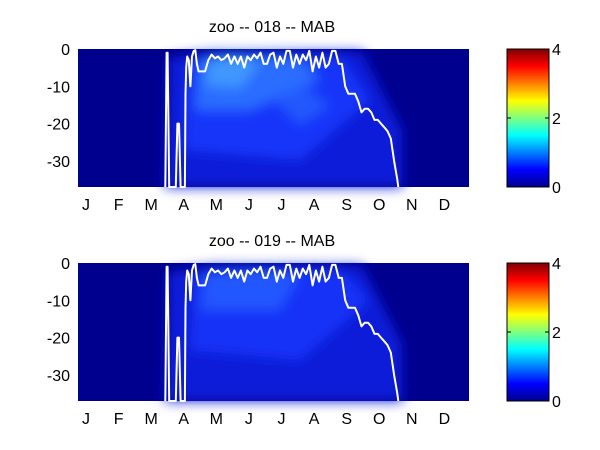 The image size is (600, 450). What do you see at coordinates (58, 106) in the screenshot?
I see `y-axis-1: 0 -10 -20 -30` at bounding box center [58, 106].